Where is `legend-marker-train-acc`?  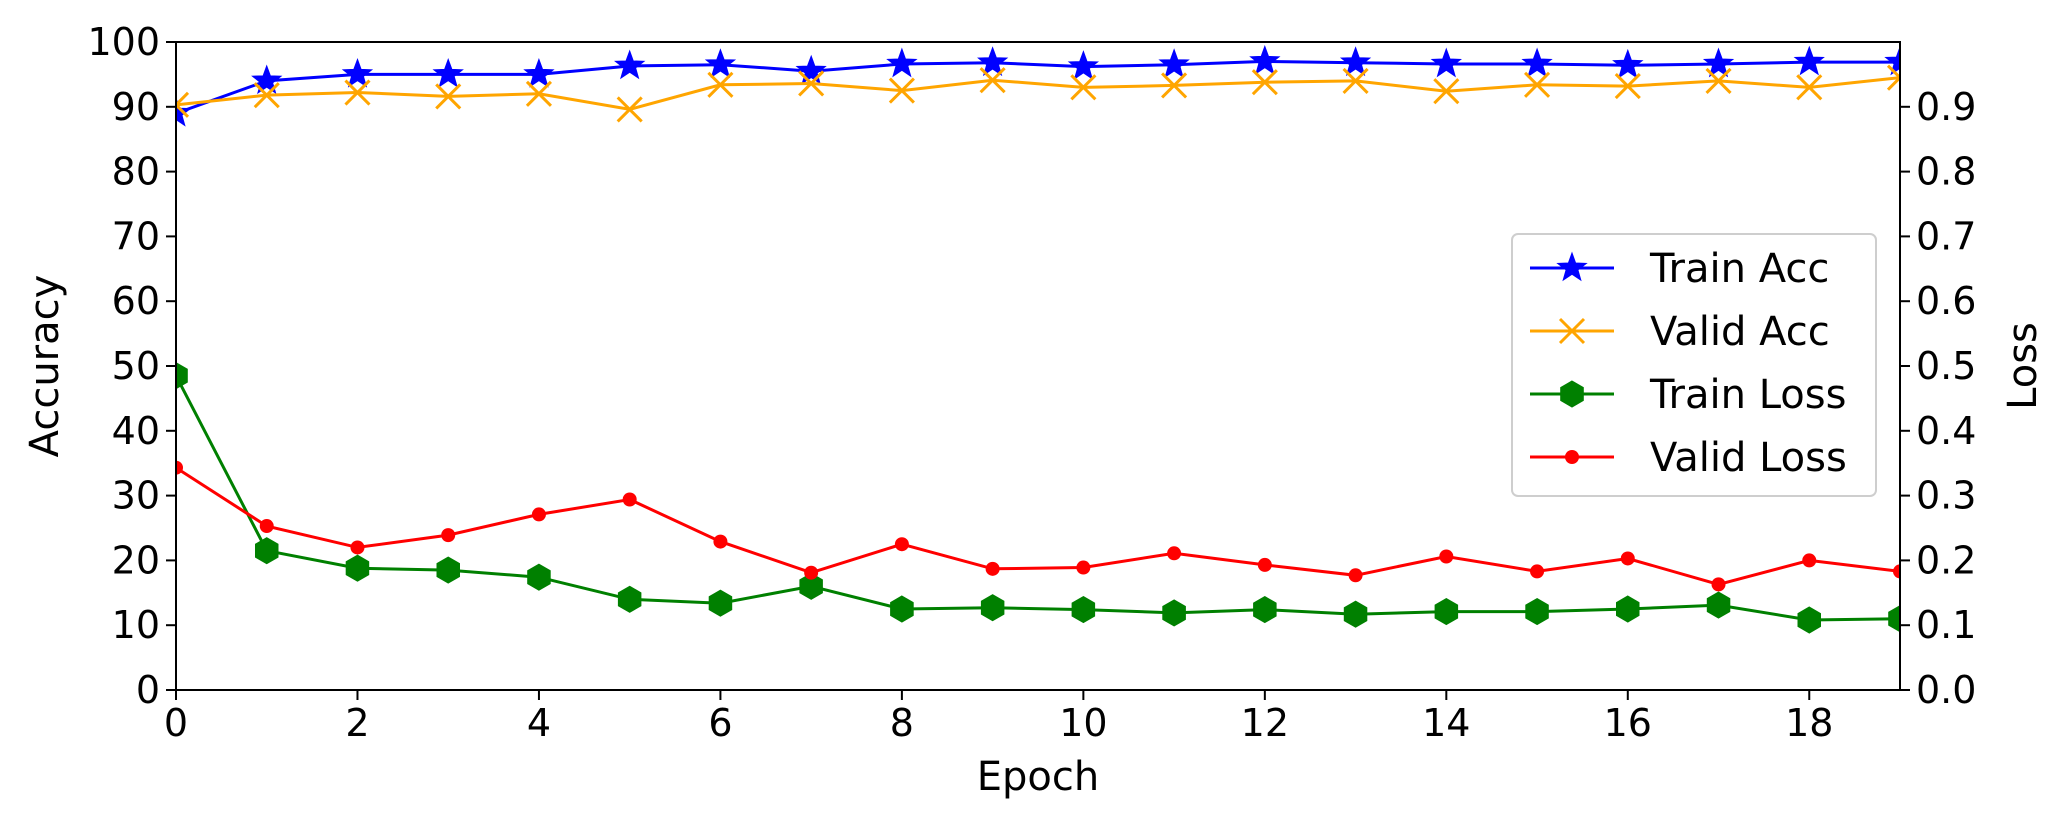
legend-marker-train-acc is located at coordinates (1572, 266).